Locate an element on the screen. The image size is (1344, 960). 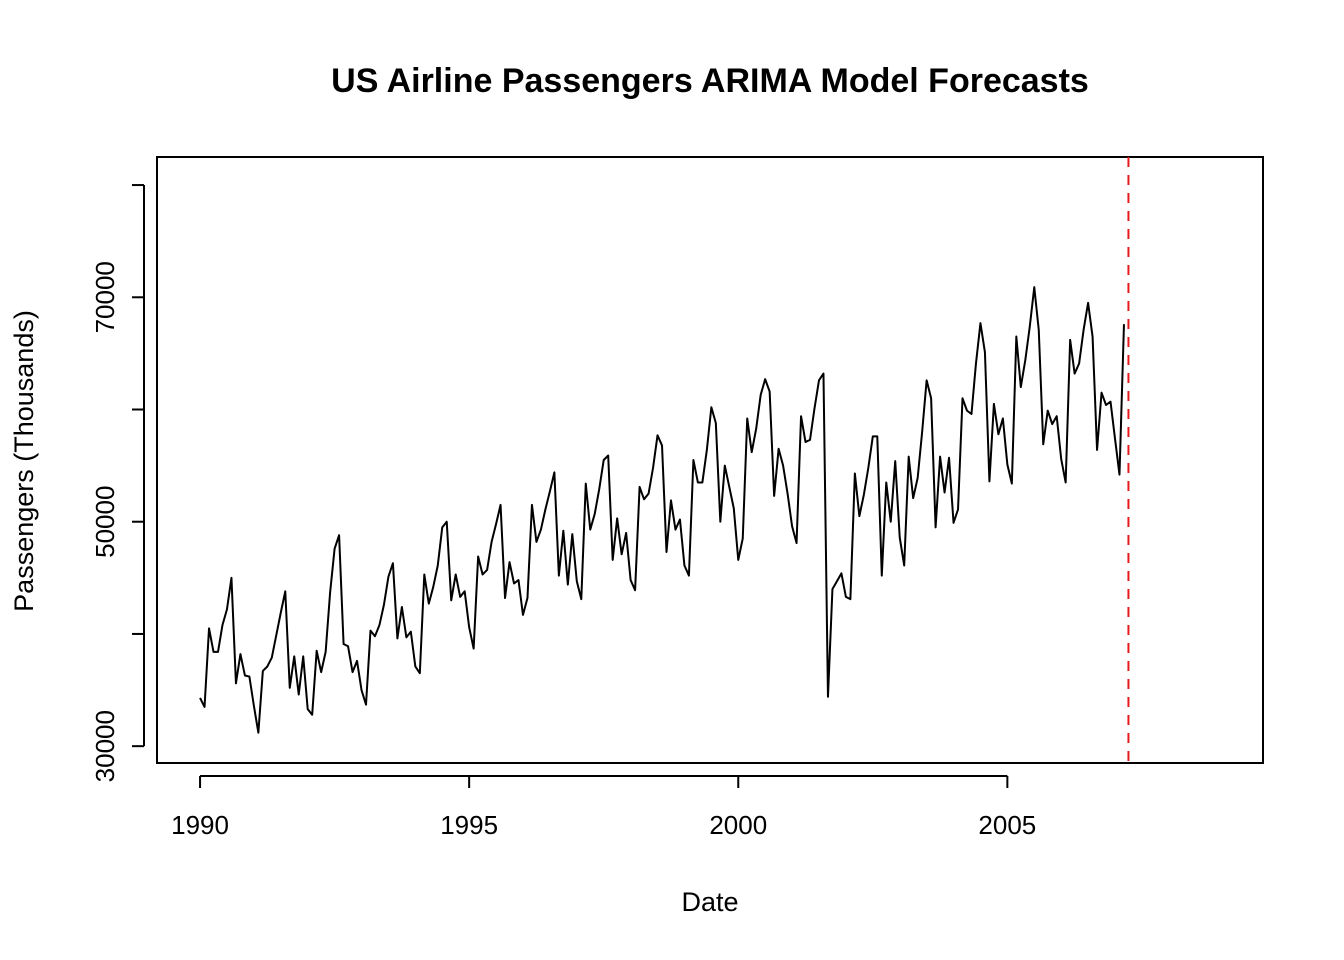
x-axis-label: Date is located at coordinates (709, 902).